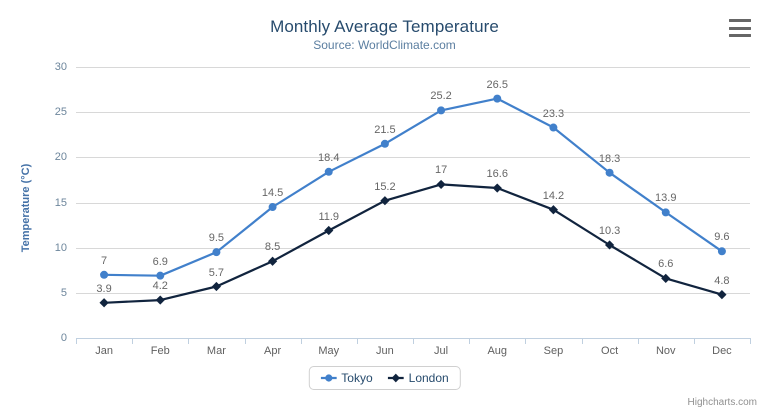  Describe the element at coordinates (104, 288) in the screenshot. I see `data-label: 3.9` at that location.